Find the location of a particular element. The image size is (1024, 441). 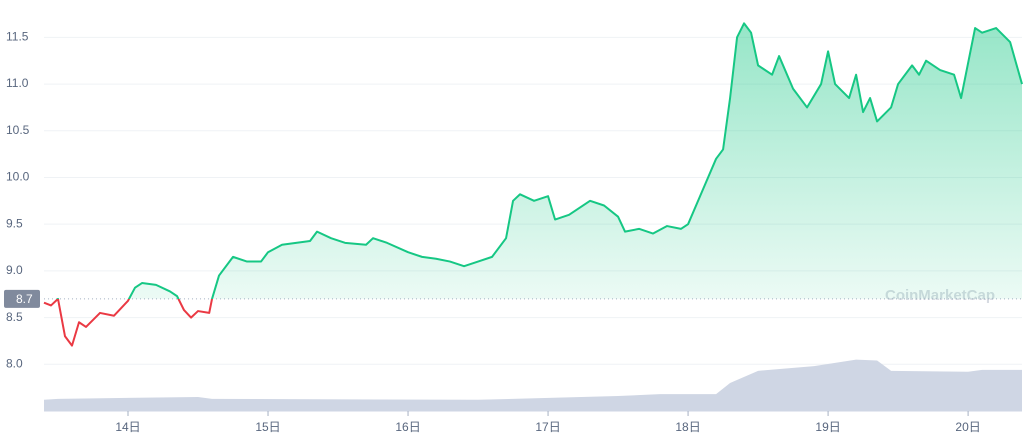

y-tick-label: 11.0 is located at coordinates (17, 83).